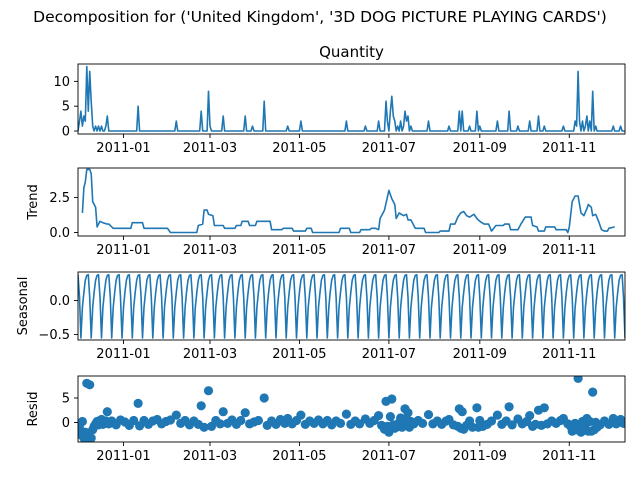  I want to click on resid-axes-frame, so click(351, 409).